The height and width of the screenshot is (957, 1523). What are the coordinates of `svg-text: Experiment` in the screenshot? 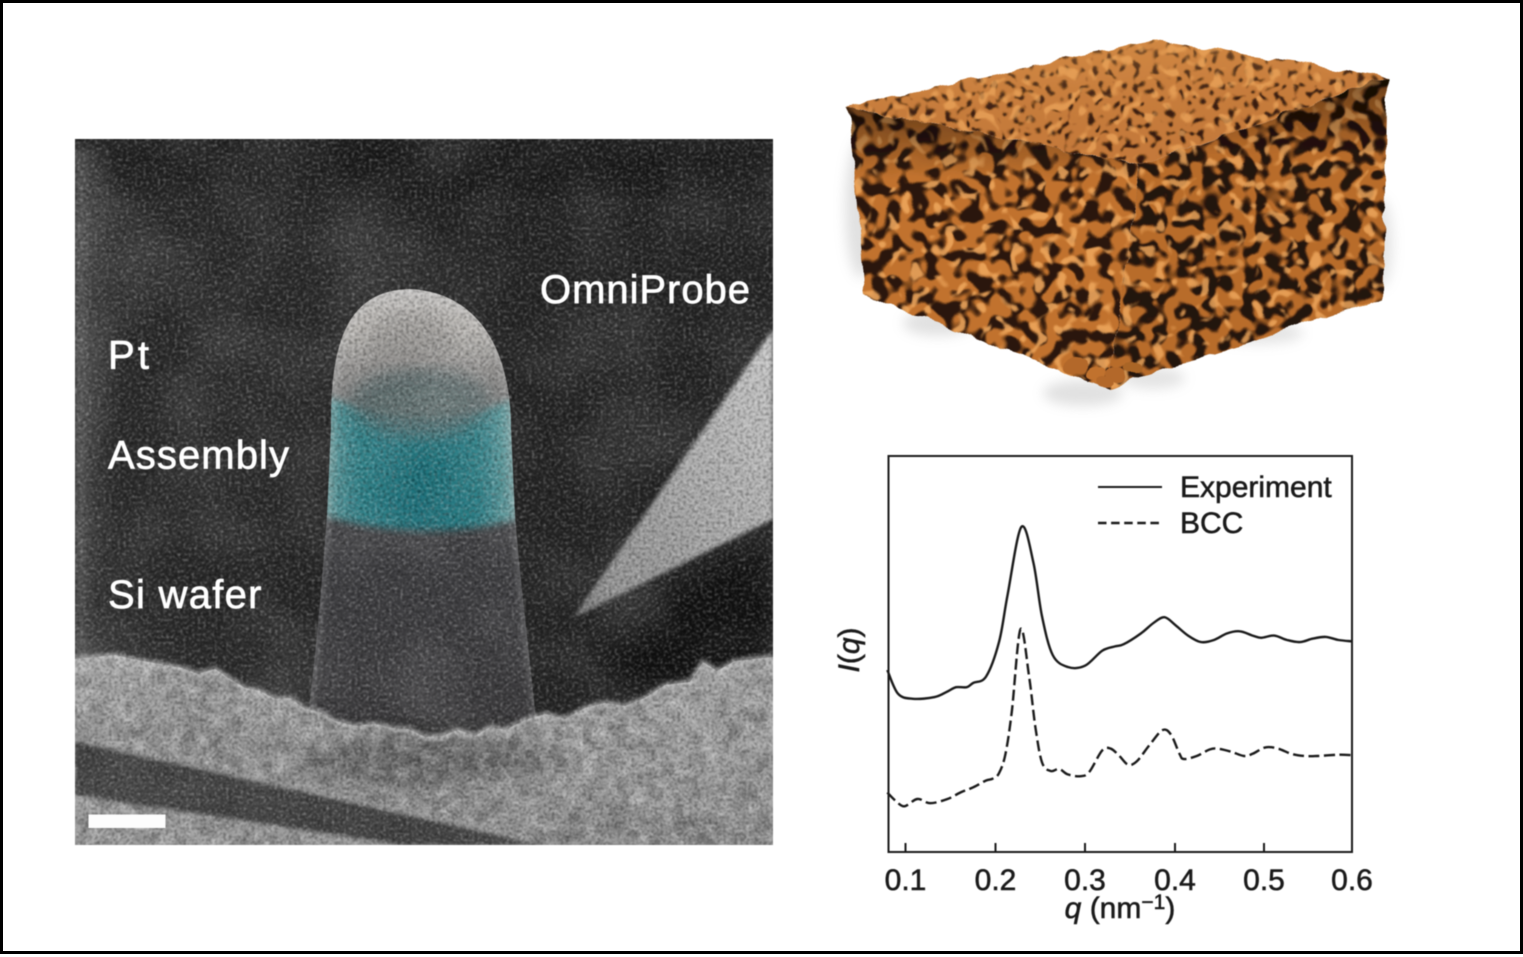 It's located at (1256, 487).